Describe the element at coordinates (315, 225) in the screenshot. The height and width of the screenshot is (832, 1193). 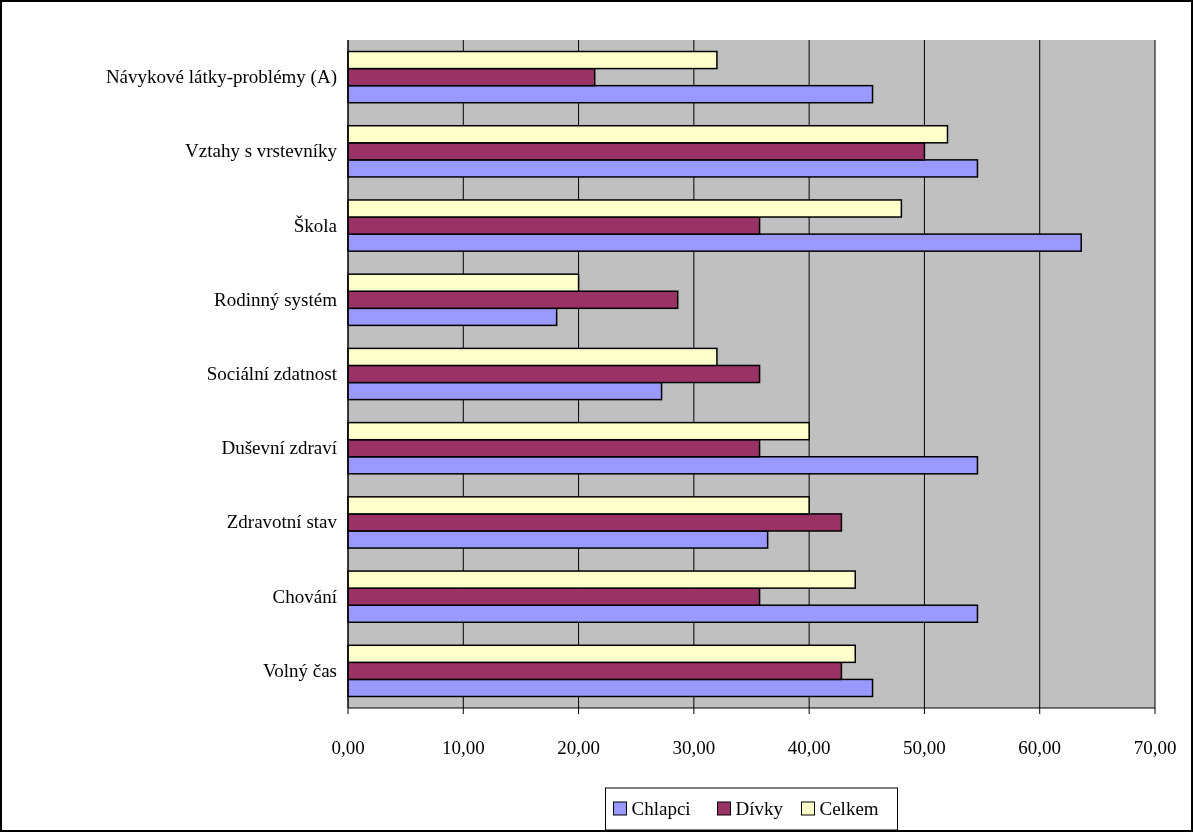
I see `y-tick-label: Škola` at that location.